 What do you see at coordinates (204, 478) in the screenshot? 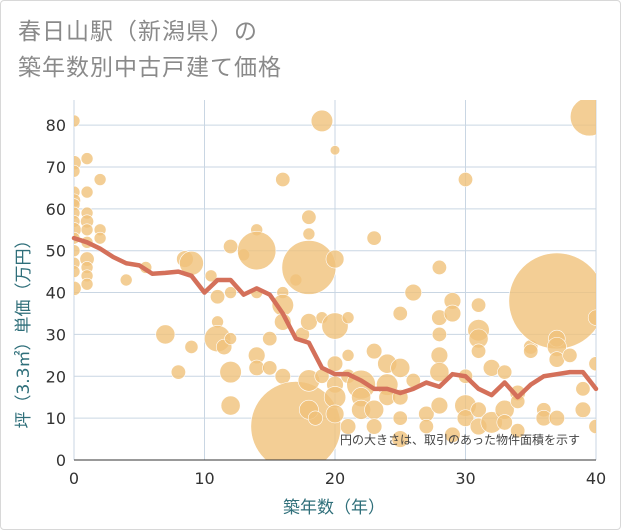
I see `x-tick-label-10: 10` at bounding box center [204, 478].